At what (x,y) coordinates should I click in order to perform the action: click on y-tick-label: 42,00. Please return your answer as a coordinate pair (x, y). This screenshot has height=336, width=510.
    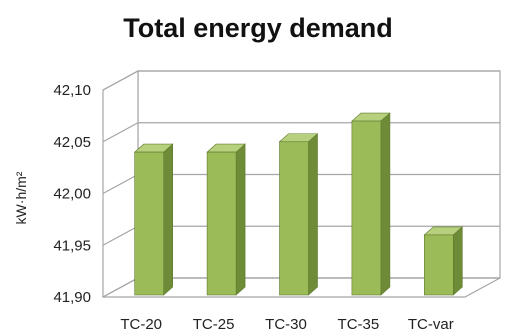
    Looking at the image, I should click on (72, 194).